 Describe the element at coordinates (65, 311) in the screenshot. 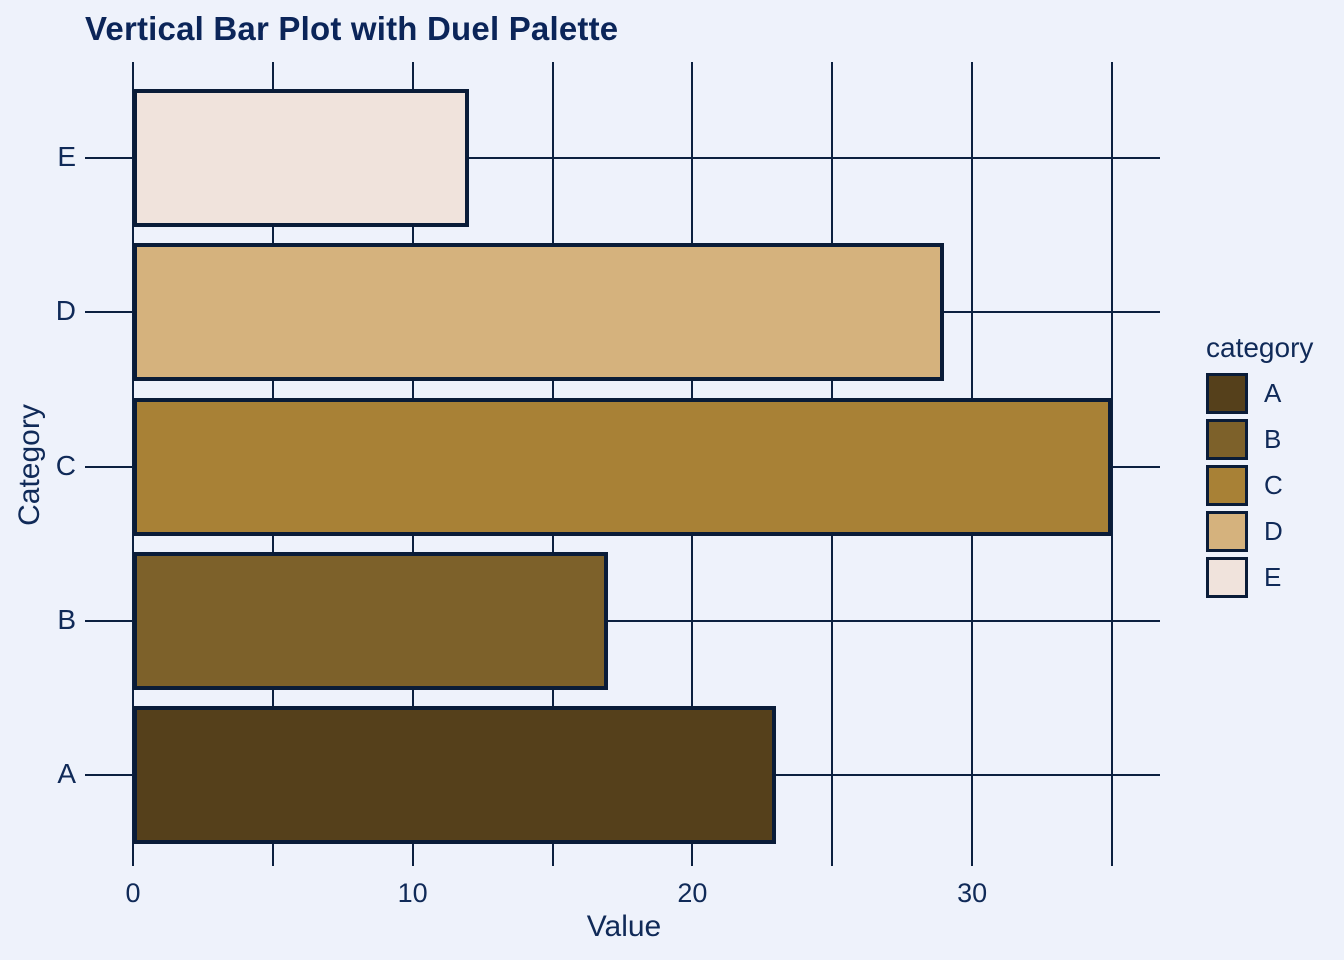

I see `y-tick-label-D: D` at that location.